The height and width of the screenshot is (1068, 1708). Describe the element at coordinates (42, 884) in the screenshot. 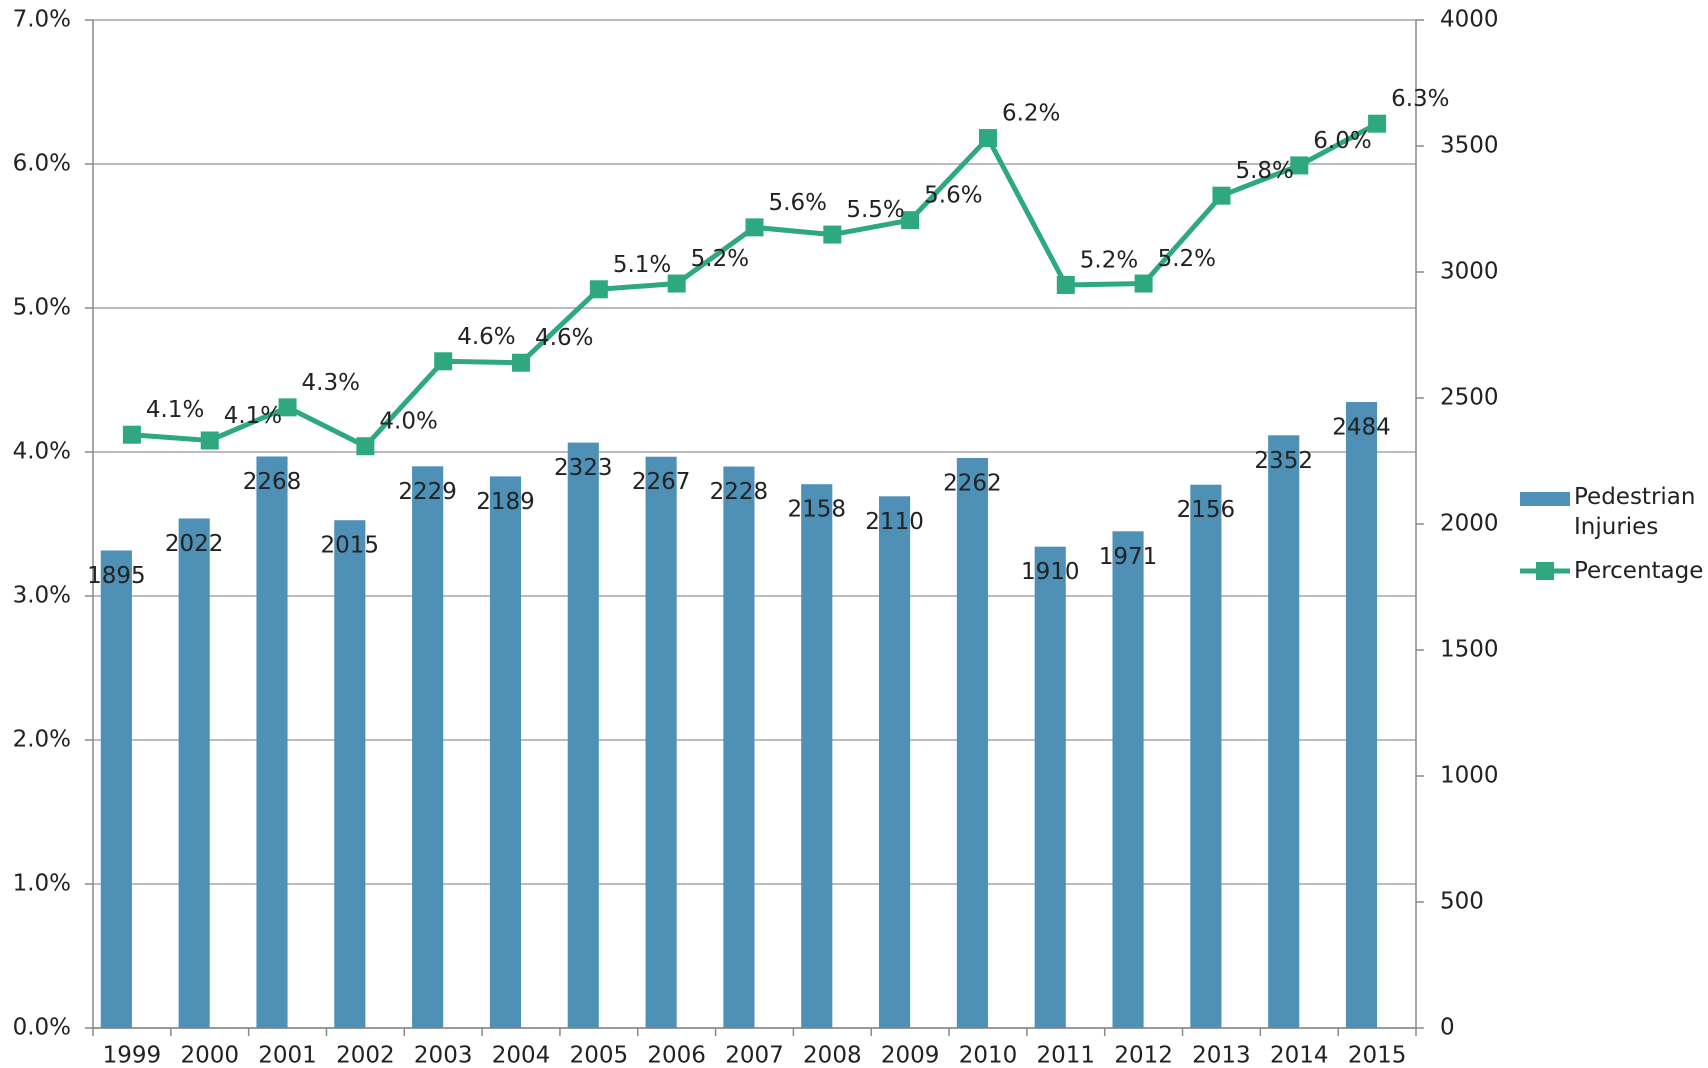

I see `y-tick-label: 1.0%` at that location.